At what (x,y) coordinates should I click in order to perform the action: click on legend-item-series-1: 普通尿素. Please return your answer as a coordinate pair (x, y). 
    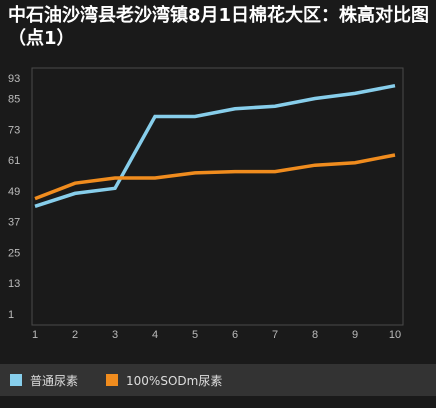
    Looking at the image, I should click on (44, 380).